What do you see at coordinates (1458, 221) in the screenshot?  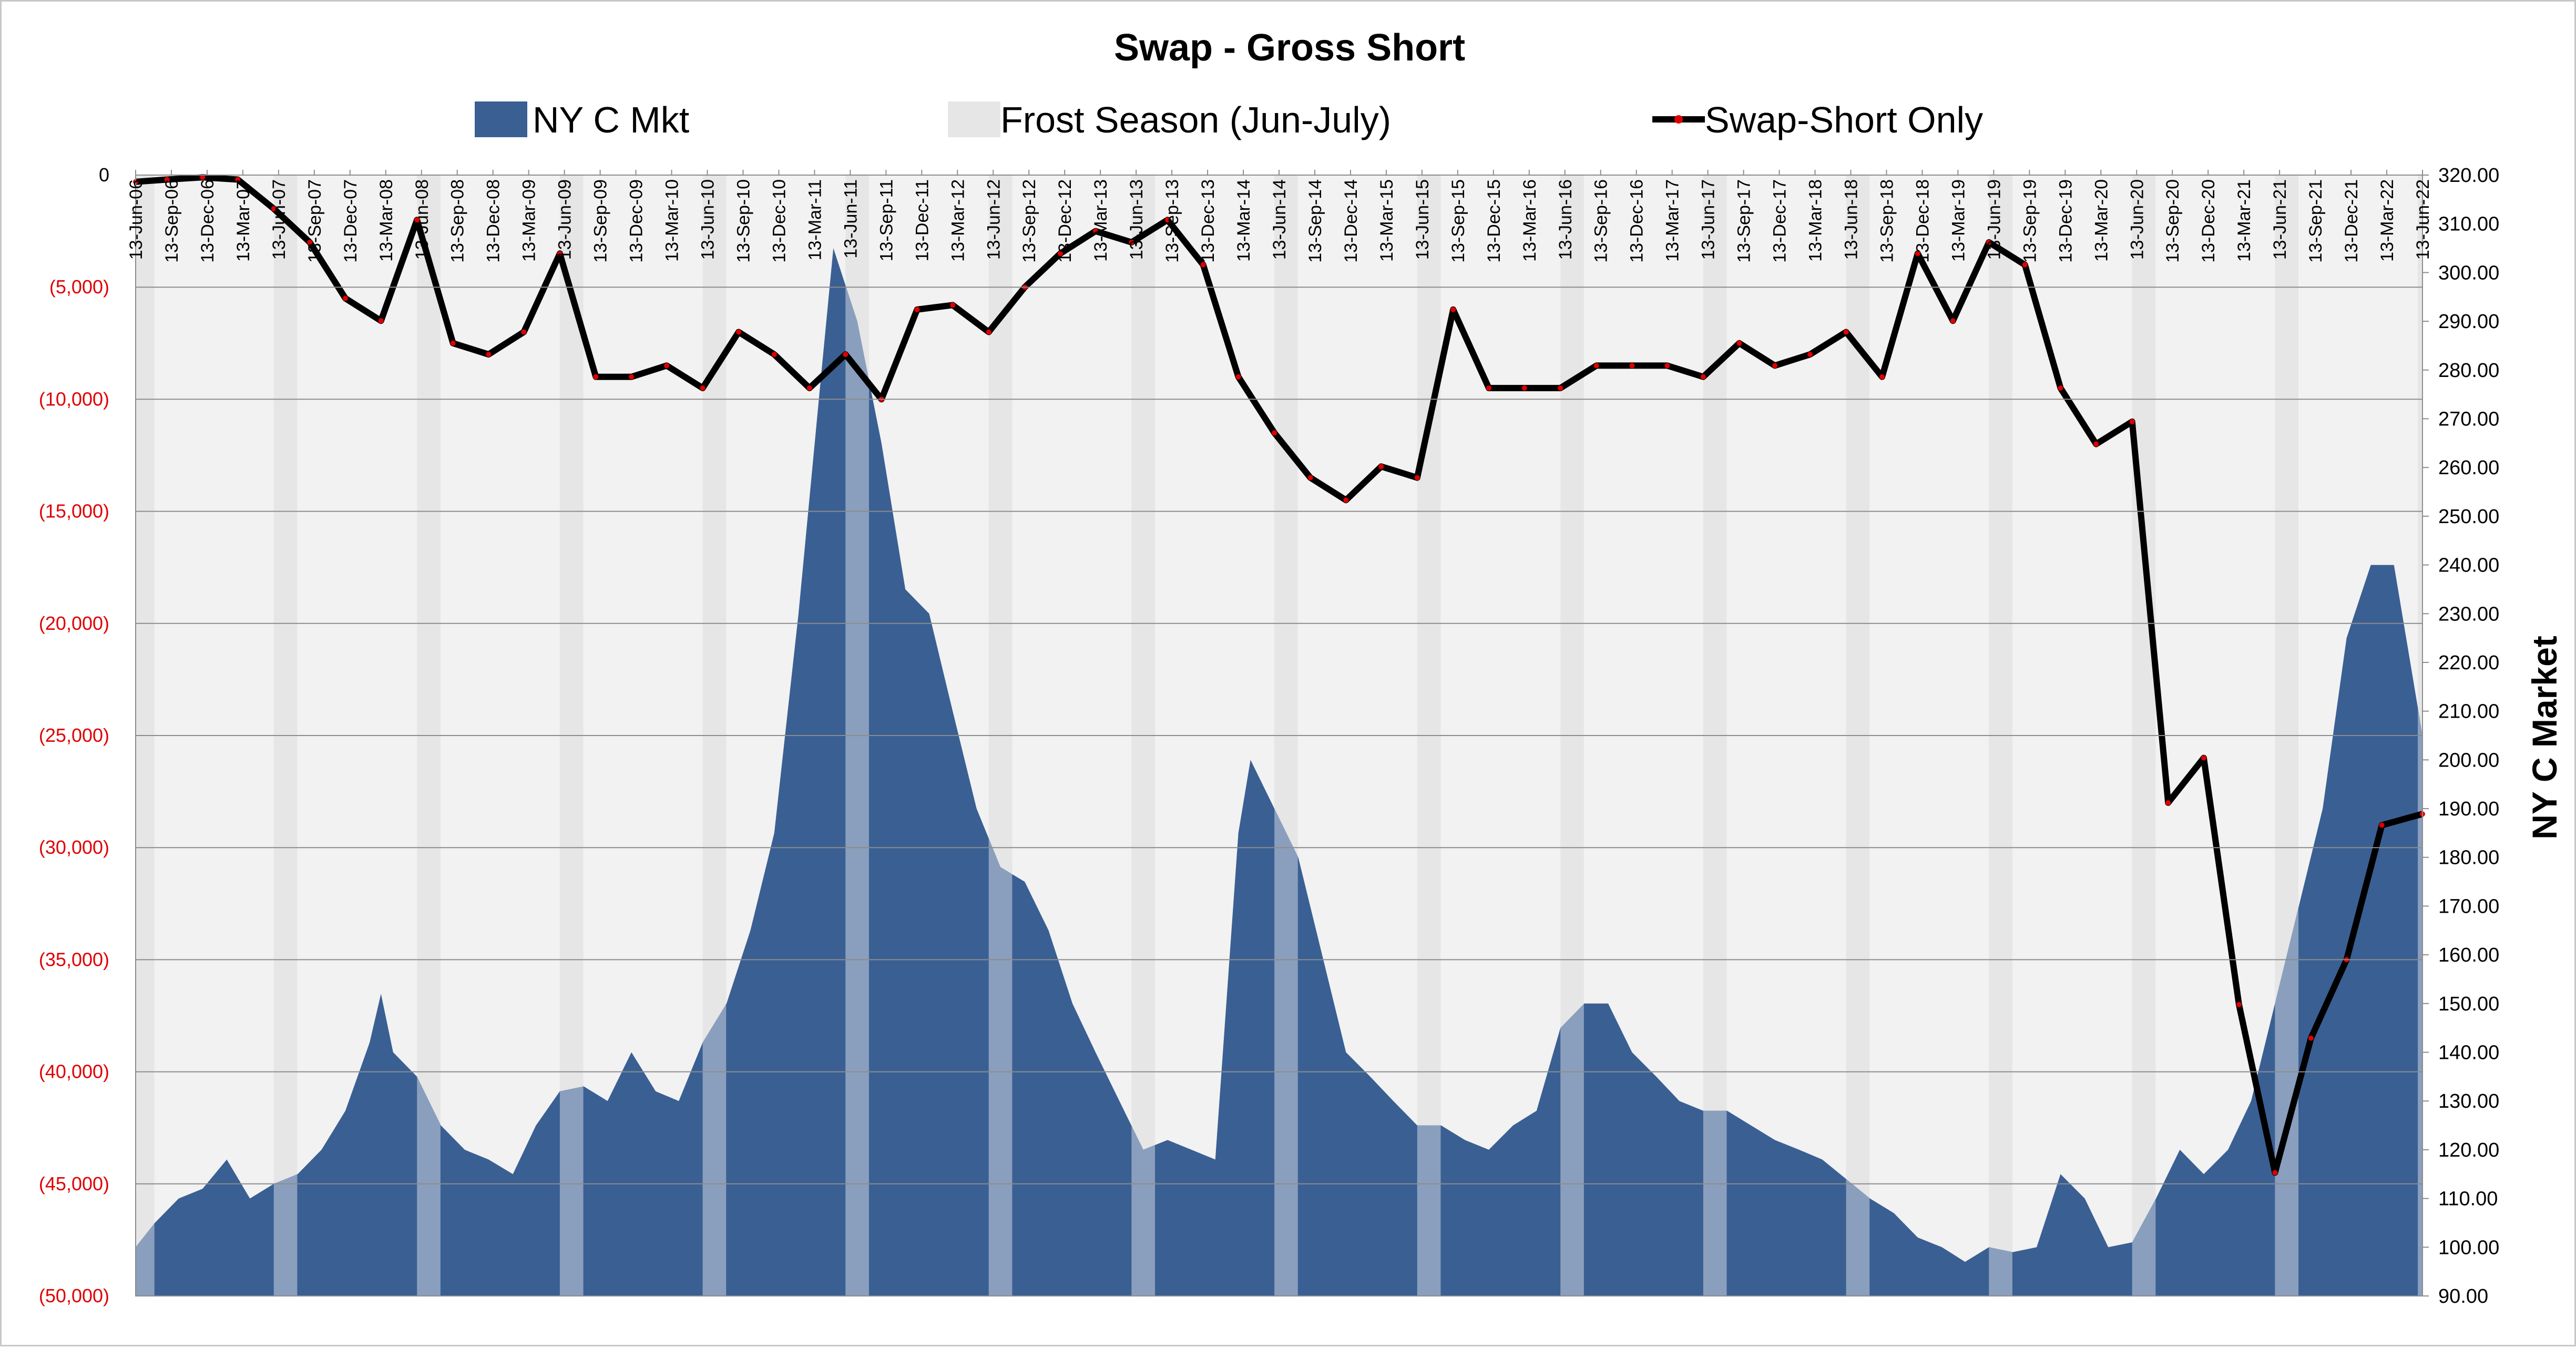 I see `x-tick-label-37: 13-Sep-15` at bounding box center [1458, 221].